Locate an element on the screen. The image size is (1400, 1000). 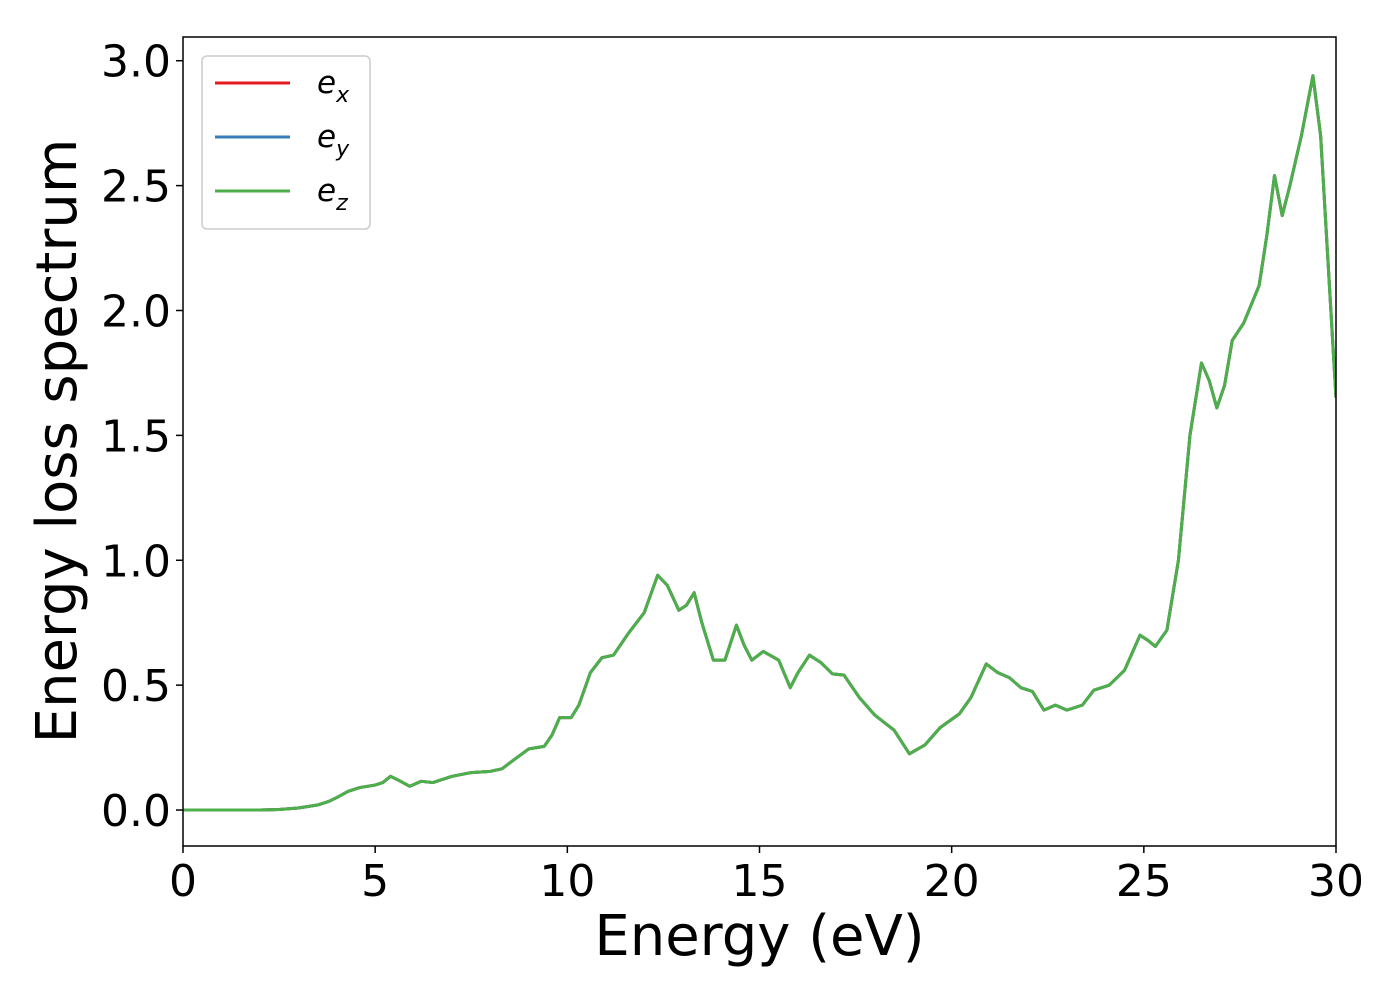
y-tick-label: 0.5 is located at coordinates (136, 686).